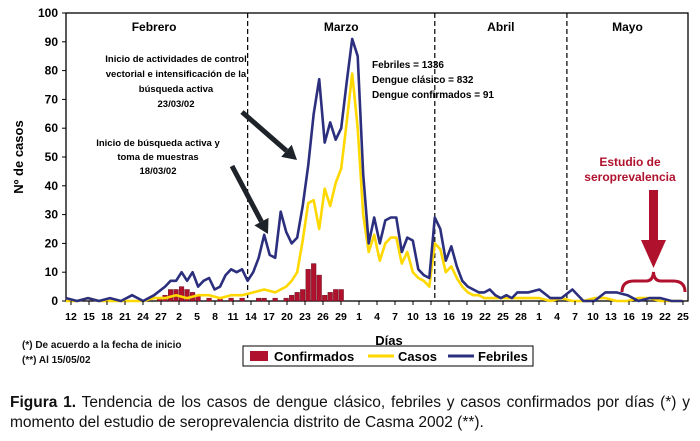 The image size is (700, 441). What do you see at coordinates (287, 317) in the screenshot?
I see `x-tick-label: 20` at bounding box center [287, 317].